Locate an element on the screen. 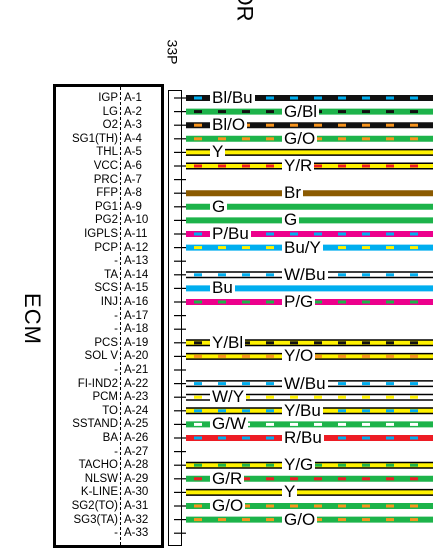  pin-signal-name: SG2(TO) is located at coordinates (94, 506).